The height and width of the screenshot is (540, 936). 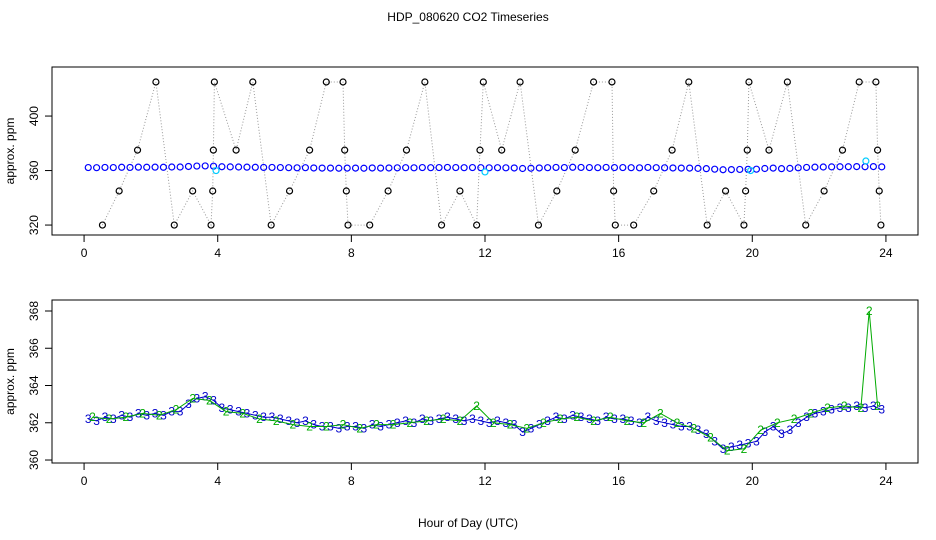 What do you see at coordinates (217, 481) in the screenshot?
I see `x-tick-label: 4` at bounding box center [217, 481].